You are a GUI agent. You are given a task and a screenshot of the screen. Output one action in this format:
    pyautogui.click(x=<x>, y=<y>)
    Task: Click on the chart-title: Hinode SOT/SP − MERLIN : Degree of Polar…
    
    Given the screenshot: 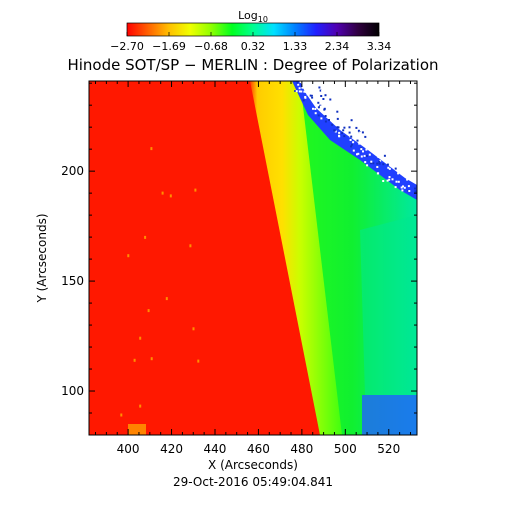 What is the action you would take?
    pyautogui.click(x=252, y=65)
    